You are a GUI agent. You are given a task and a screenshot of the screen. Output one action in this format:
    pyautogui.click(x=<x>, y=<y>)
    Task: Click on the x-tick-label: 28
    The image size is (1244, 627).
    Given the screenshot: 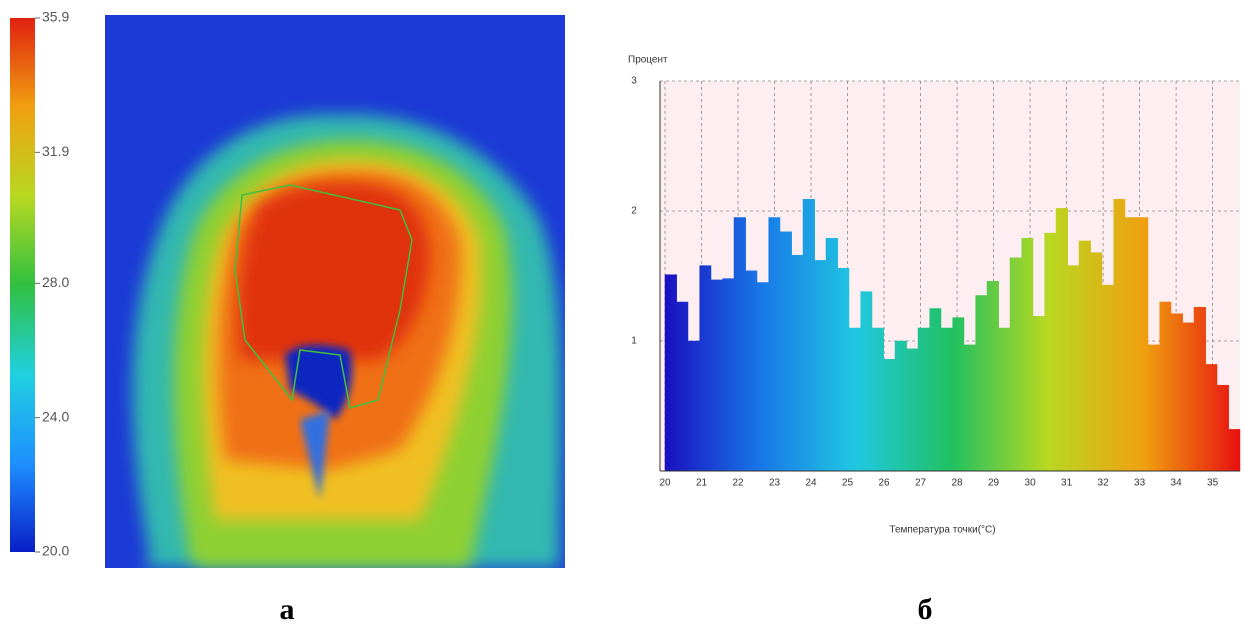 What is the action you would take?
    pyautogui.click(x=958, y=483)
    